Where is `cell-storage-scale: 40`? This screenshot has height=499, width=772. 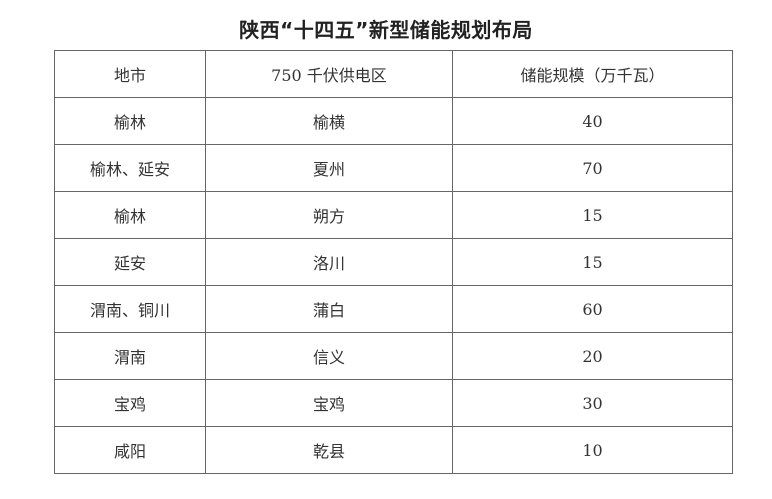 cell-storage-scale: 40 is located at coordinates (592, 121).